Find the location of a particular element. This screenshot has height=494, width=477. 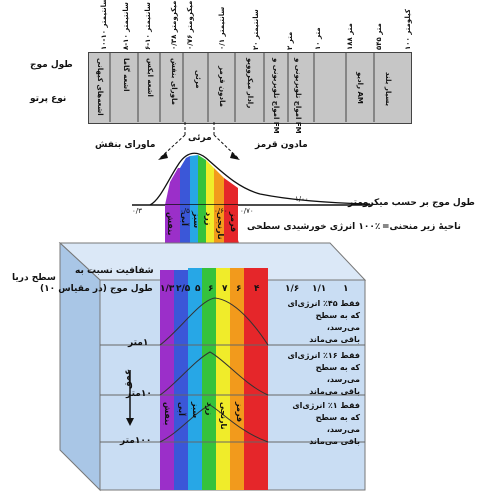

scale-value: ۵ is located at coordinates (198, 289).